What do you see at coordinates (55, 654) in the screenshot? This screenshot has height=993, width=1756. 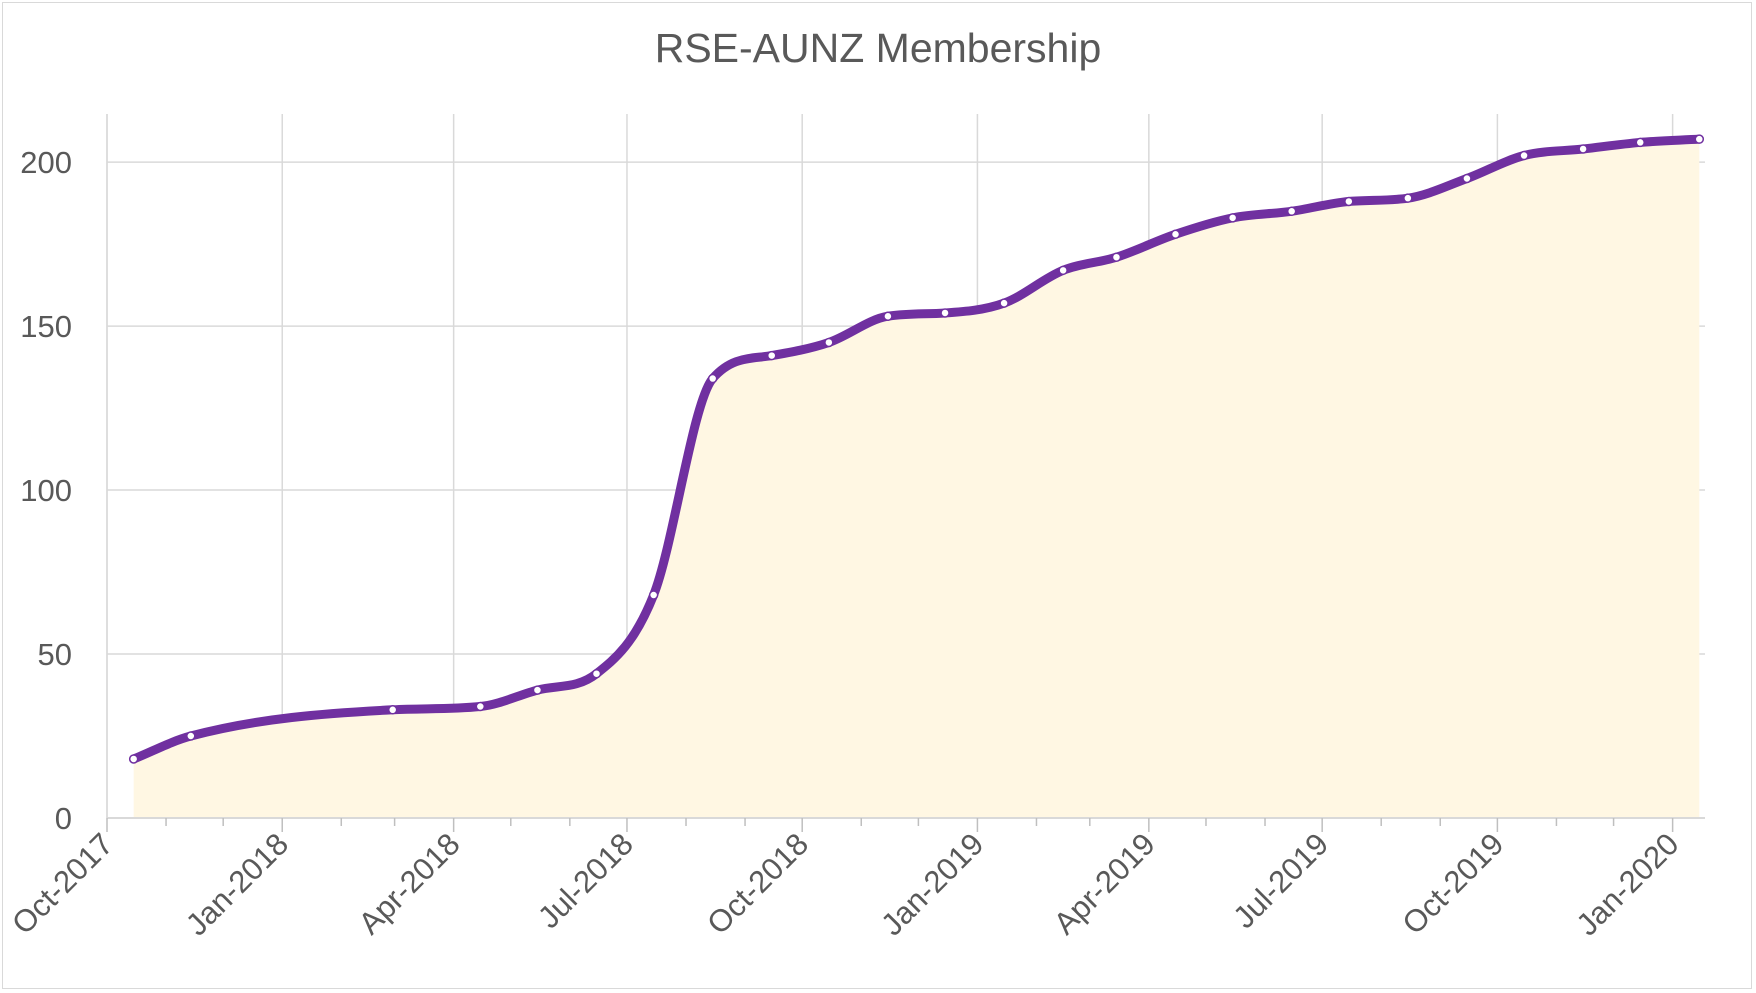 I see `y-tick-label: 50` at bounding box center [55, 654].